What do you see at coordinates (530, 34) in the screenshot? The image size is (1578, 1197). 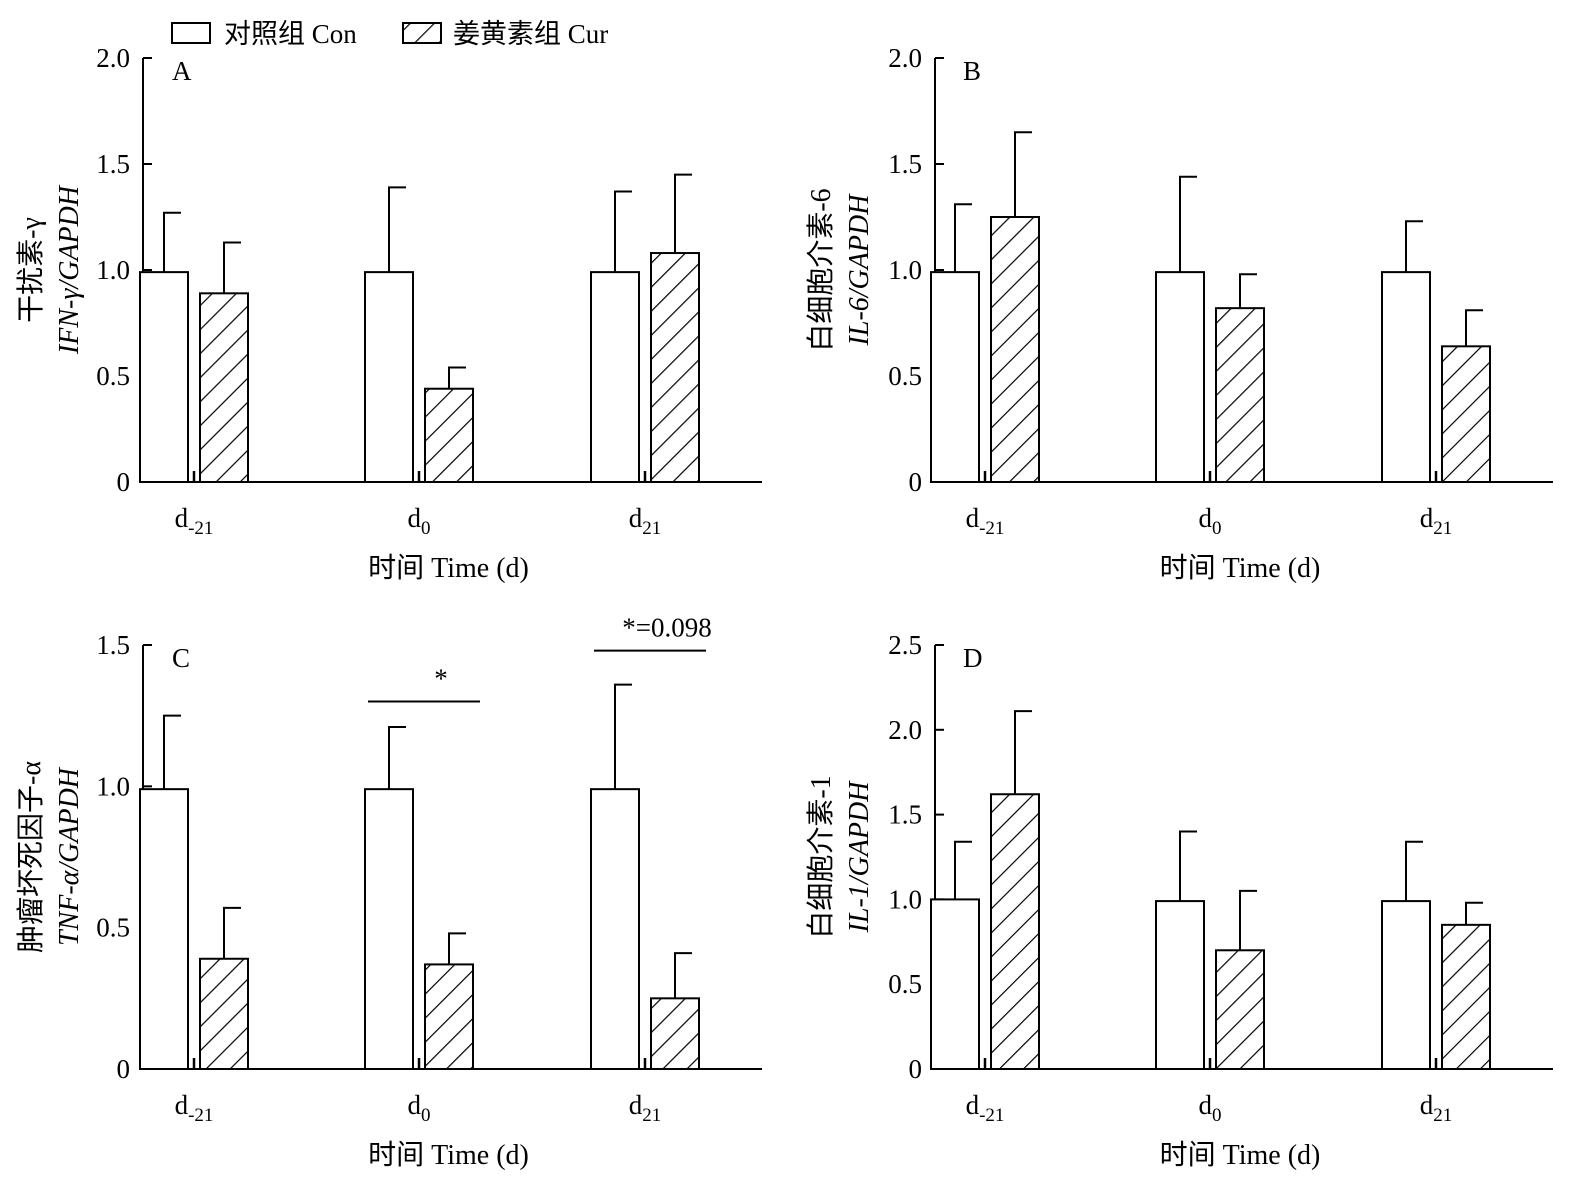 I see `legend-label-cur: 姜黄素组 Cur` at bounding box center [530, 34].